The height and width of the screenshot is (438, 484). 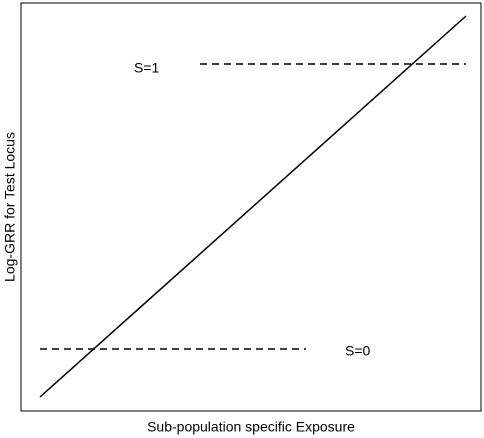 What do you see at coordinates (10, 207) in the screenshot?
I see `y-axis-label: Log-GRR for Test Locus` at bounding box center [10, 207].